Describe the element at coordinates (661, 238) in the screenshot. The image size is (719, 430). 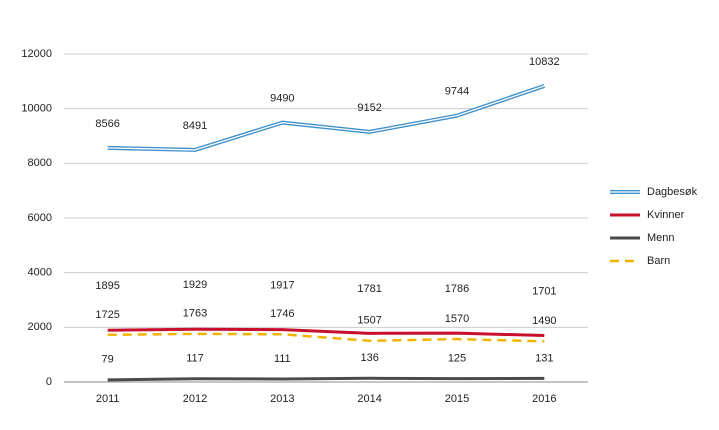
I see `legend-label: Menn` at that location.